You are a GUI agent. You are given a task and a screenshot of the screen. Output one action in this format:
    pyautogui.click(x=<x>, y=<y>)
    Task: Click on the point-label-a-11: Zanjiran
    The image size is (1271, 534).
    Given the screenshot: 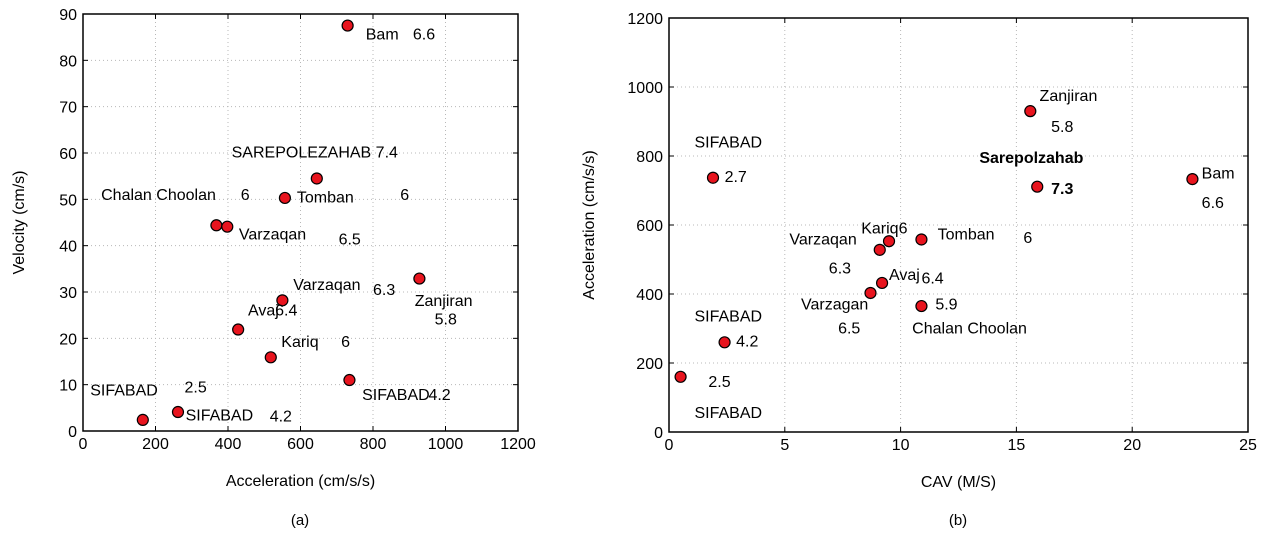 What is the action you would take?
    pyautogui.click(x=444, y=301)
    